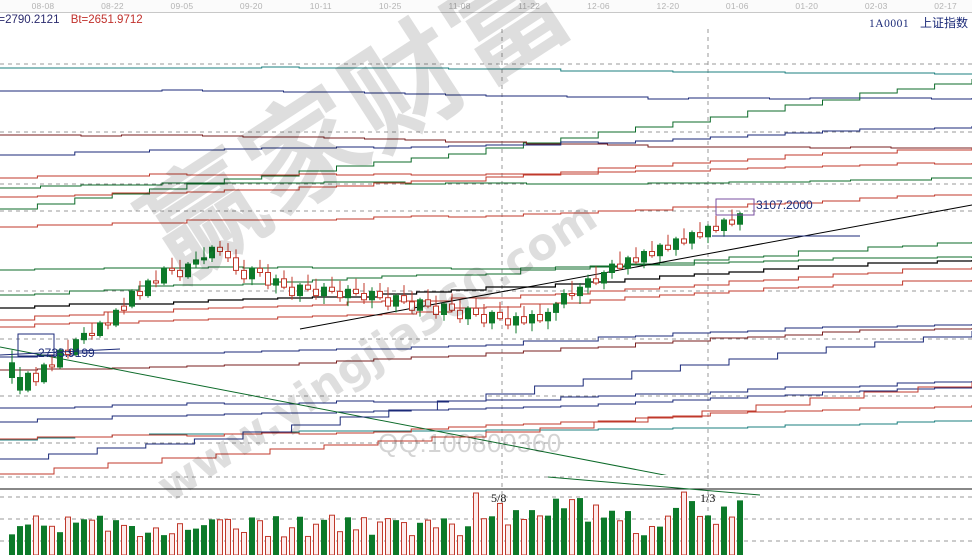  I want to click on date-tick: 01-06, so click(737, 6).